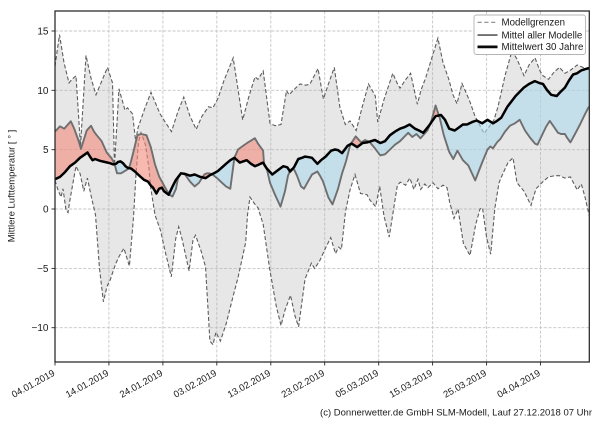 Image resolution: width=600 pixels, height=425 pixels. What do you see at coordinates (46, 150) in the screenshot?
I see `svg-text: 5` at bounding box center [46, 150].